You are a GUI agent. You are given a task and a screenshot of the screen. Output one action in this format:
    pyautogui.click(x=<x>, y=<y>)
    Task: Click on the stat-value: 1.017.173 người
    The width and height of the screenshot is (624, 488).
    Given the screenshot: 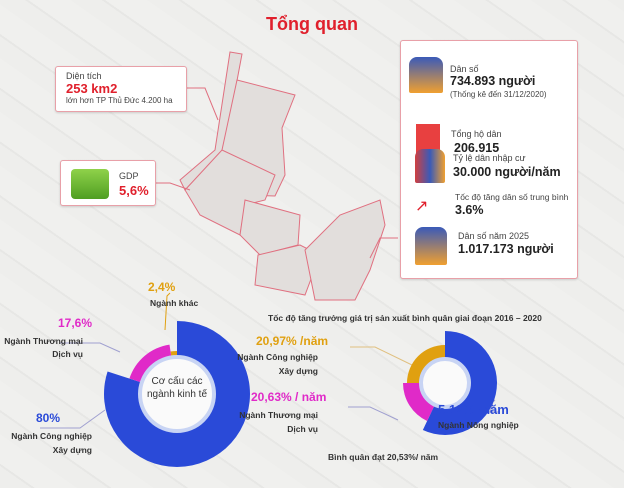 What is the action you would take?
    pyautogui.click(x=506, y=249)
    